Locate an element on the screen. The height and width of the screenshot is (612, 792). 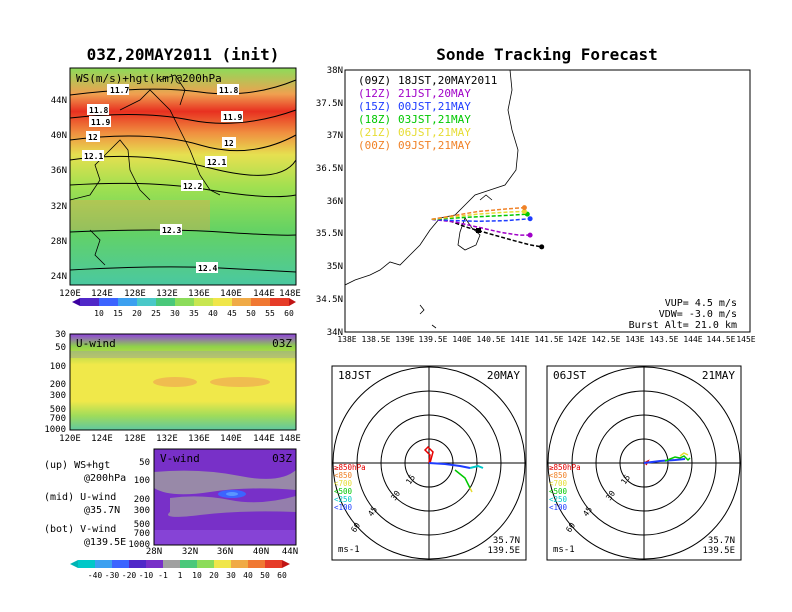
lon-tick: 138E is located at coordinates (346, 339).